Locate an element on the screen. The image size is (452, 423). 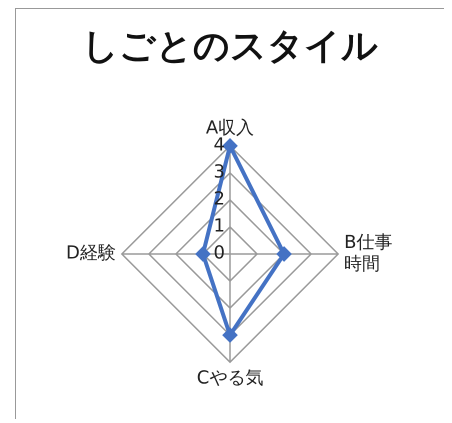
spoke-label: B仕事時間 is located at coordinates (368, 253).